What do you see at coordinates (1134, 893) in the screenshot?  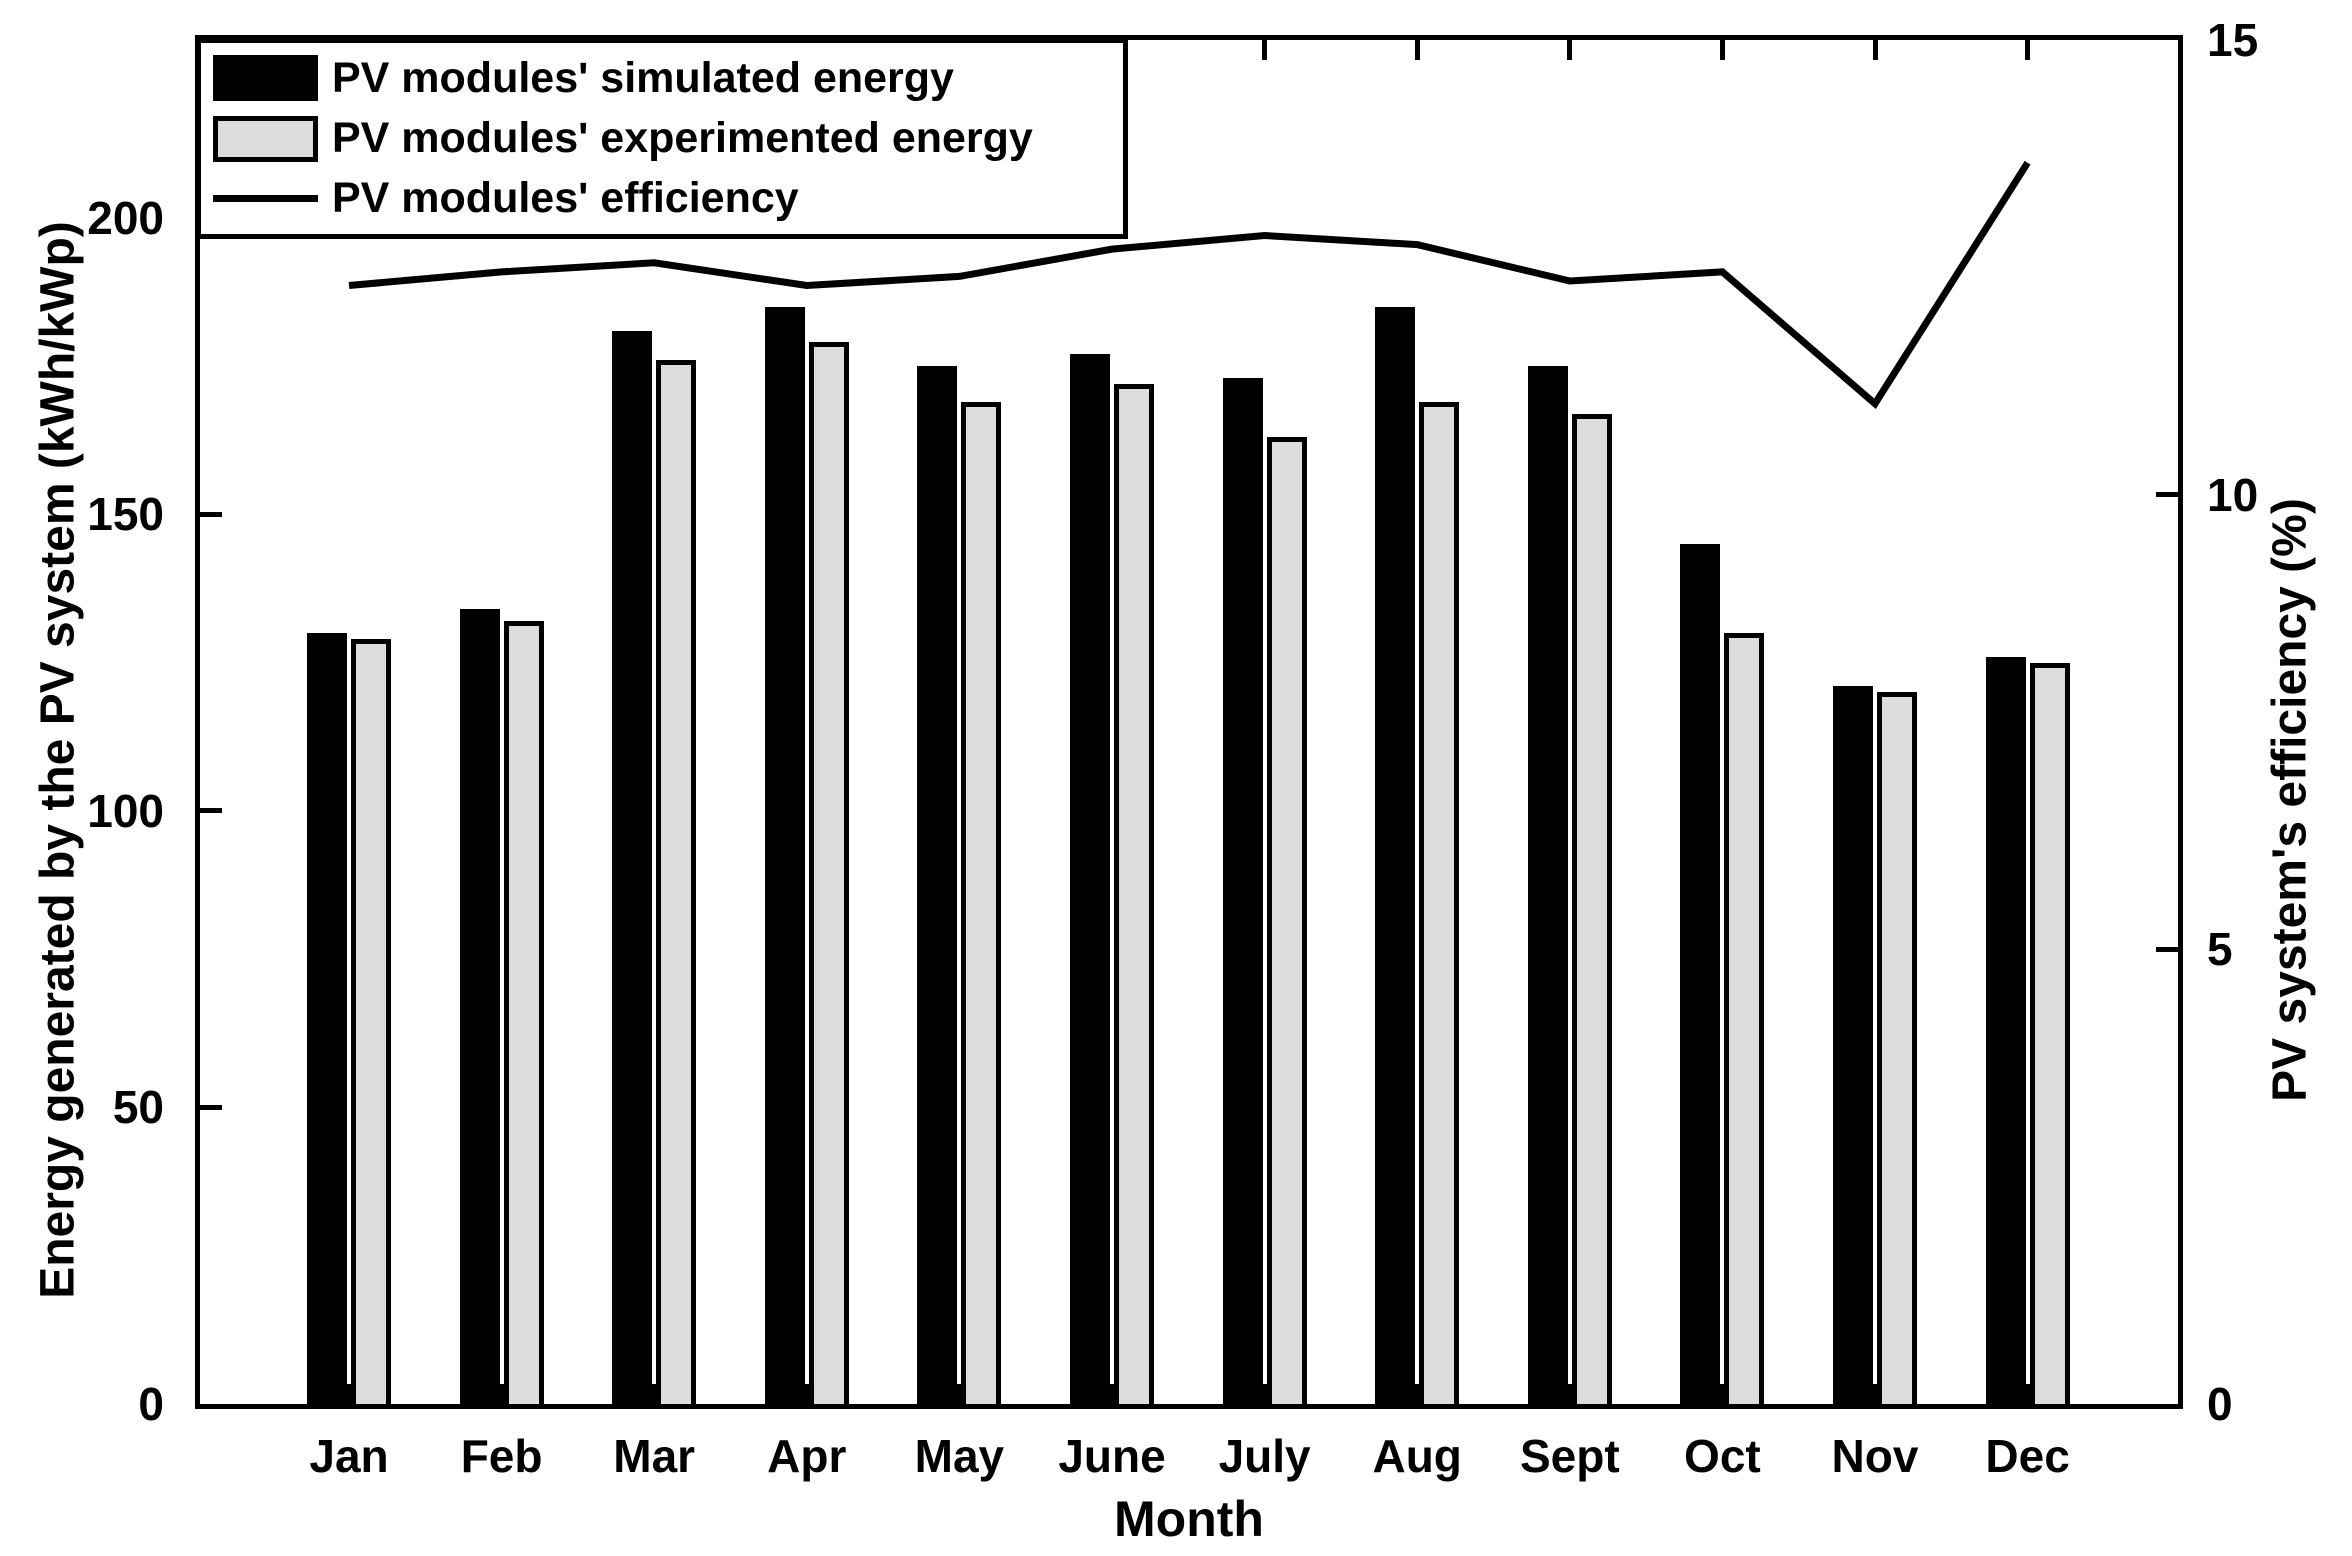 I see `bar-experimented-june` at bounding box center [1134, 893].